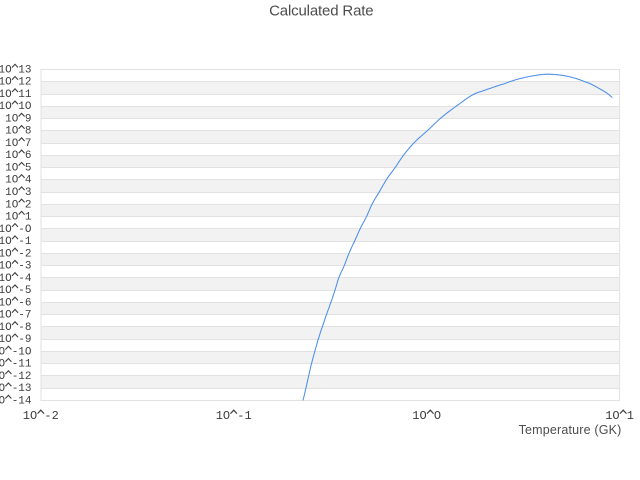  What do you see at coordinates (18, 144) in the screenshot?
I see `svg-text: 1O 7` at bounding box center [18, 144].